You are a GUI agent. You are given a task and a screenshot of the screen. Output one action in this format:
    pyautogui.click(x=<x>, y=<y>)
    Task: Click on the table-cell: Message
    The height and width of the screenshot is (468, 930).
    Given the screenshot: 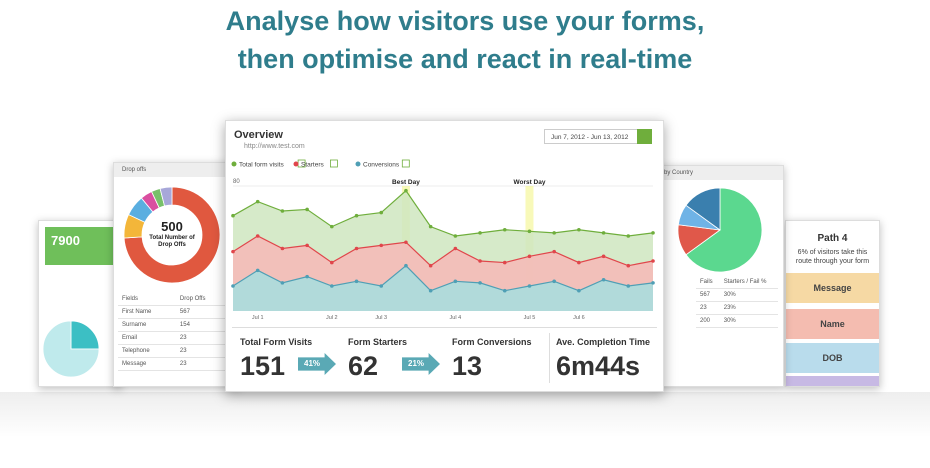 What is the action you would take?
    pyautogui.click(x=147, y=364)
    